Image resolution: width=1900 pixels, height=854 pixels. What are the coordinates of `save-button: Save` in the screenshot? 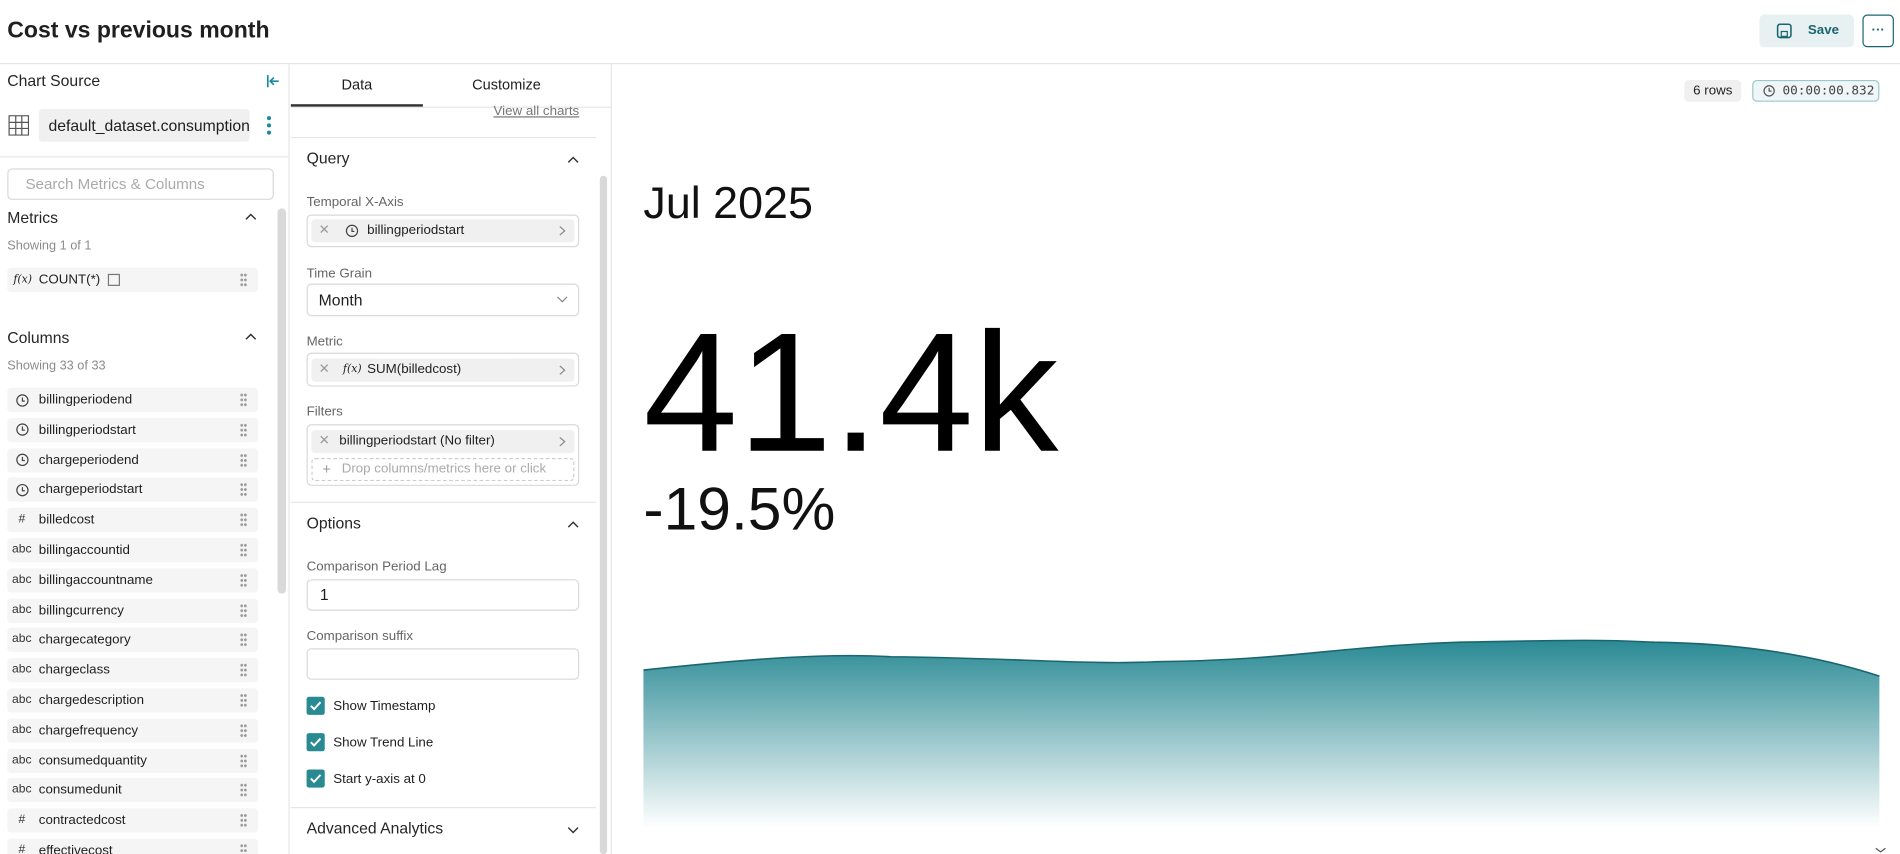 It's located at (1806, 31).